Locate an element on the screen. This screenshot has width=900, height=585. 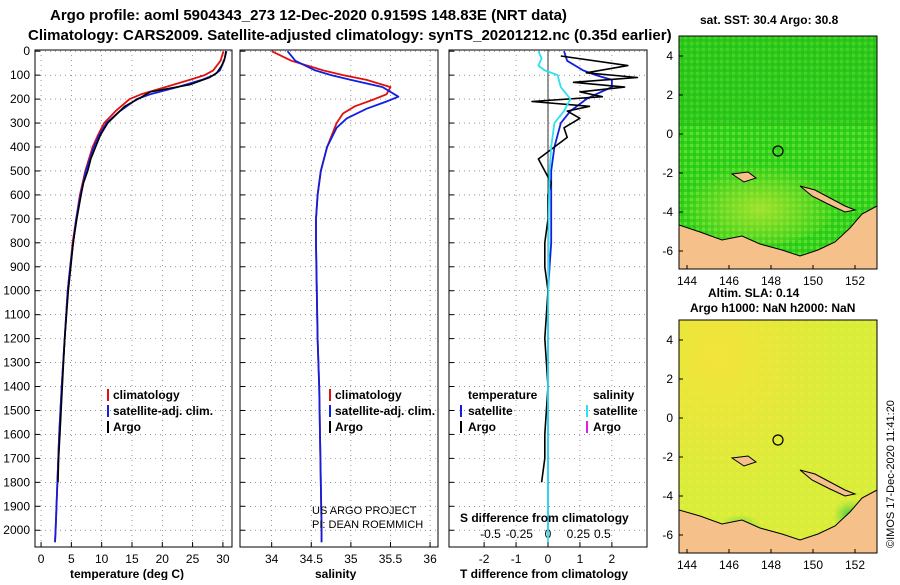
depth-tick-label: 1100 is located at coordinates (17, 315).